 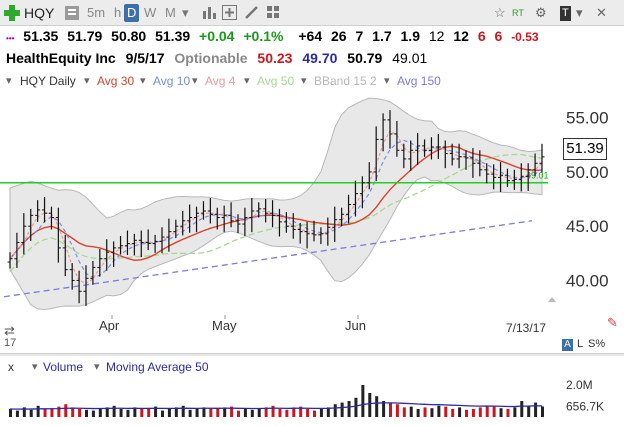 I want to click on legend-avg150: Avg 150, so click(x=419, y=81).